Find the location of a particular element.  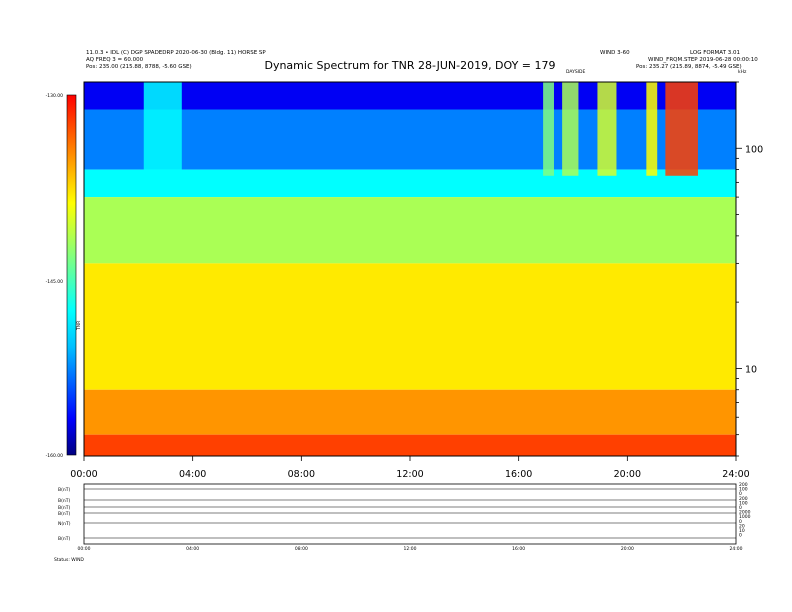

colorbar-tick-bottom: -160.00 is located at coordinates (55, 456).